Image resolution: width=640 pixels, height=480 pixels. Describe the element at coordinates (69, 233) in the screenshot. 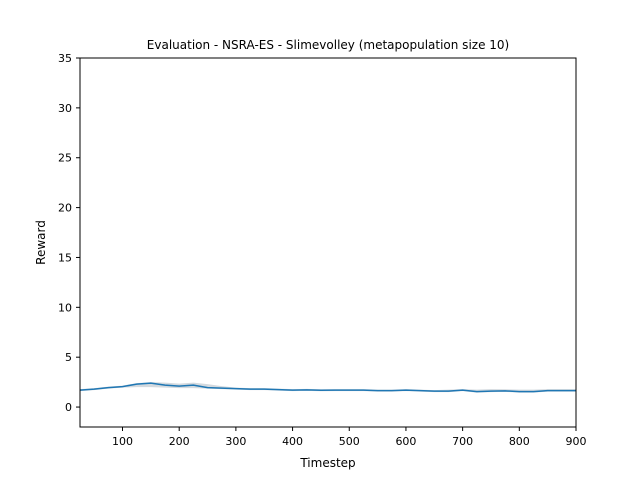

I see `y-axis: 0 5 10 15 20 25 30 35` at that location.